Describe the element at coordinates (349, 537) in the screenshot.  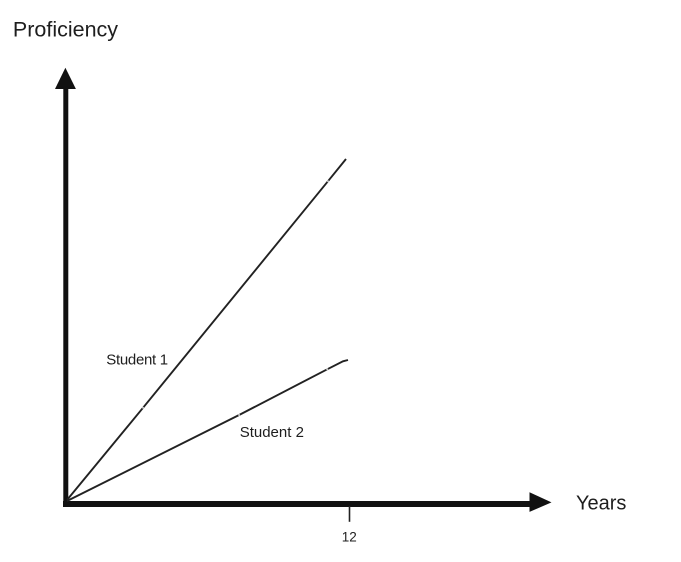
I see `svg-text: 12` at that location.